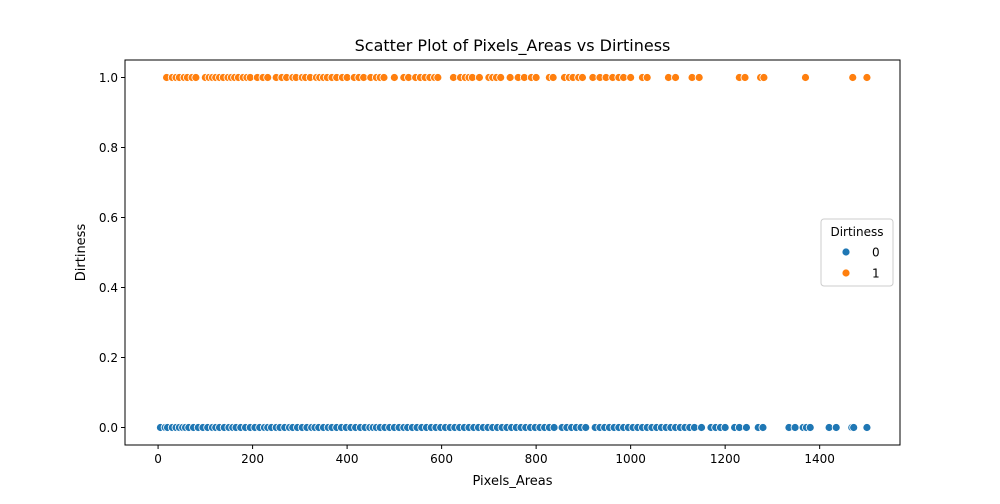 This screenshot has height=504, width=1000. I want to click on x-tick-label-1: 200, so click(252, 459).